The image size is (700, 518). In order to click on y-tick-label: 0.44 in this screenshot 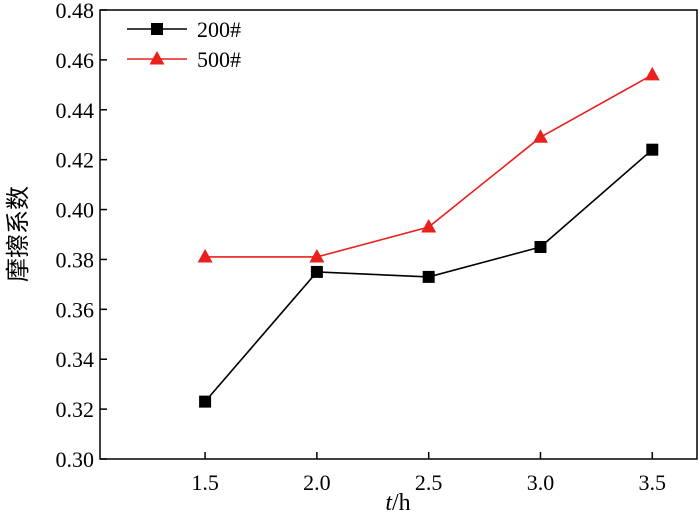, I will do `click(75, 110)`.